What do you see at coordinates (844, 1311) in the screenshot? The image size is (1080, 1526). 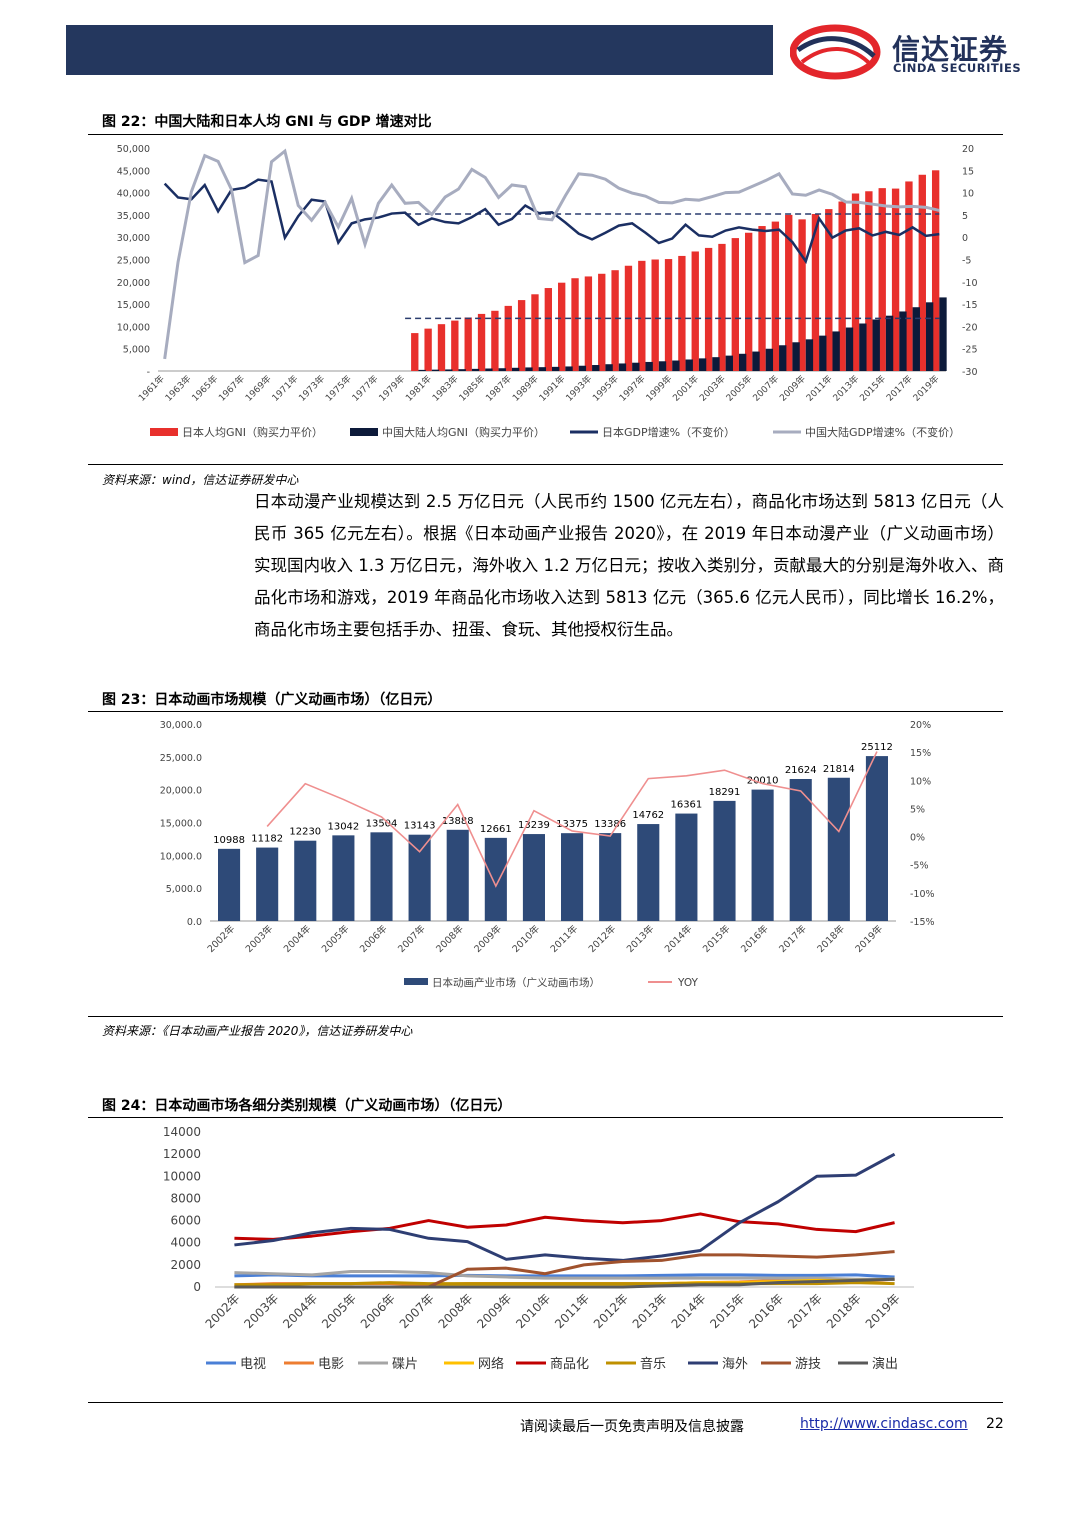 I see `fig24-x-tick: 2018年` at bounding box center [844, 1311].